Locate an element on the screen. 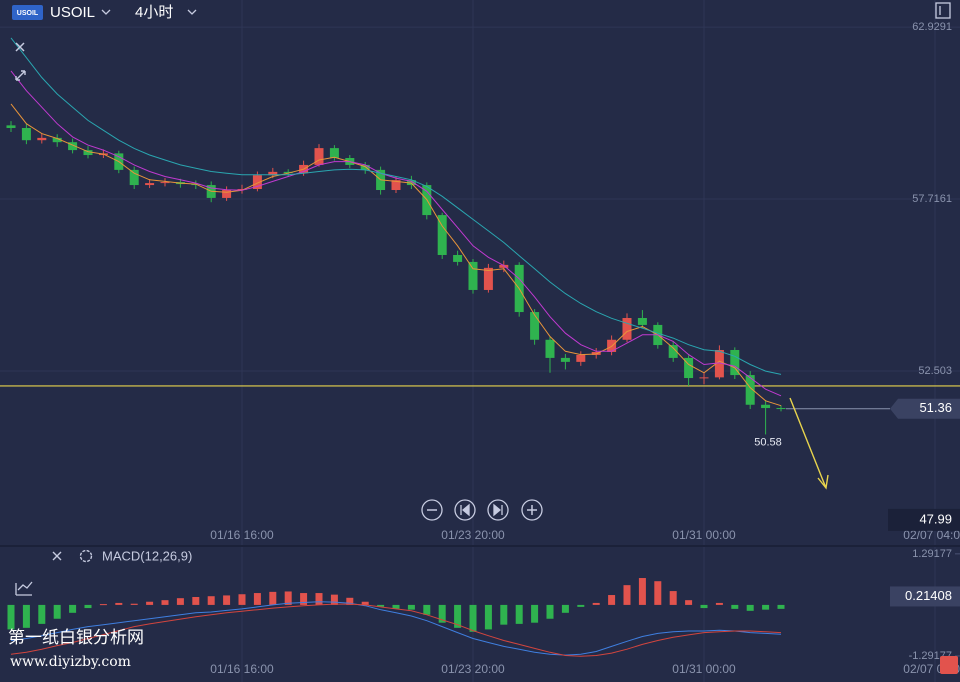 The height and width of the screenshot is (682, 960). macd-title: MACD(12,26,9) is located at coordinates (147, 555).